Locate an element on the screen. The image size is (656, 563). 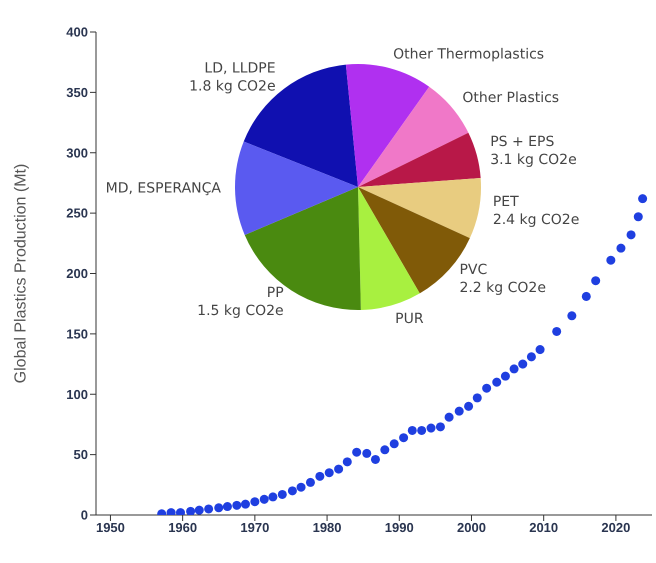
slice-label: Other Thermoplastics is located at coordinates (468, 54).